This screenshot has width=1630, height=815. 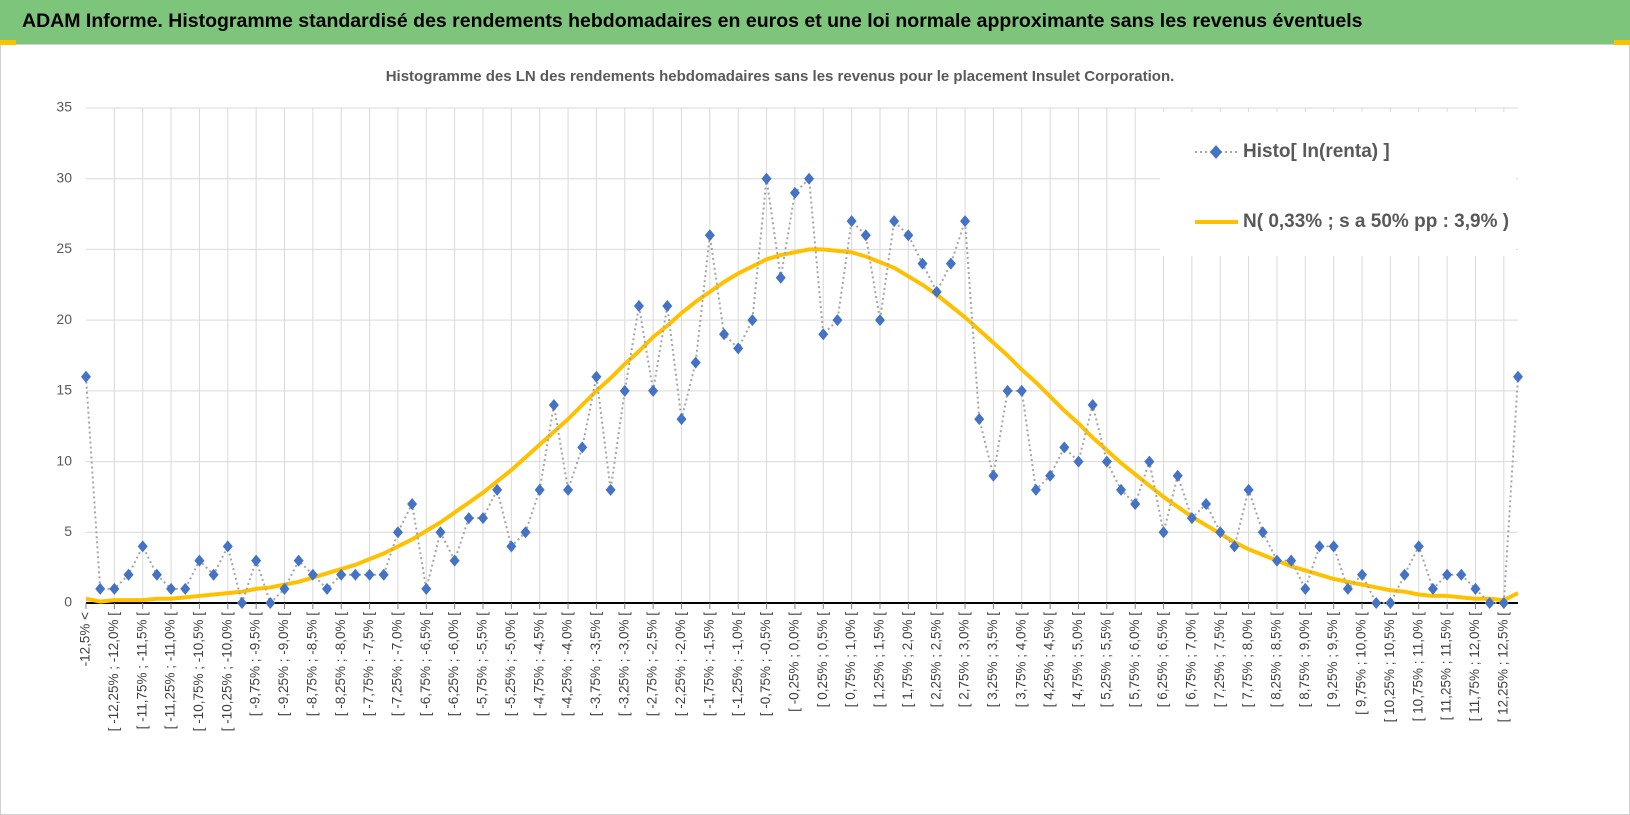 I want to click on x-tick-label: [ -0,75% ; -0,5% [, so click(x=765, y=664).